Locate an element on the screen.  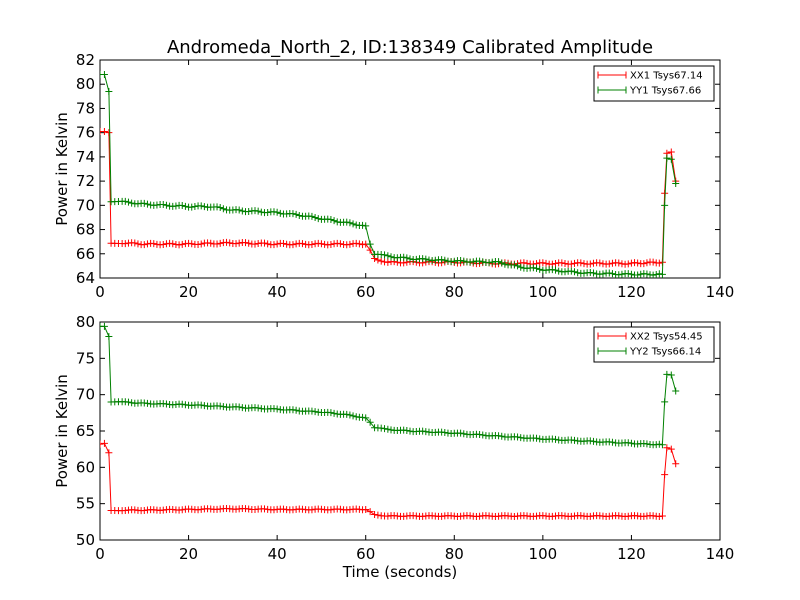
legend-box is located at coordinates (654, 83).